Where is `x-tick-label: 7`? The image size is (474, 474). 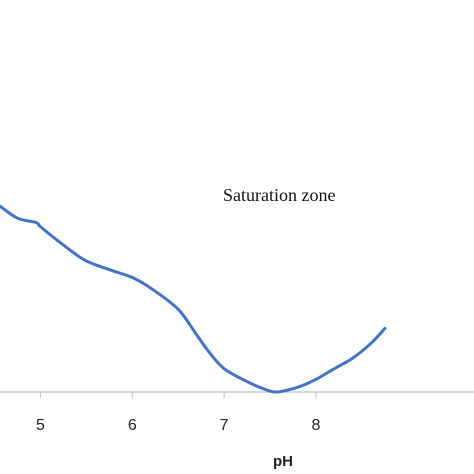
x-tick-label: 7 is located at coordinates (224, 425).